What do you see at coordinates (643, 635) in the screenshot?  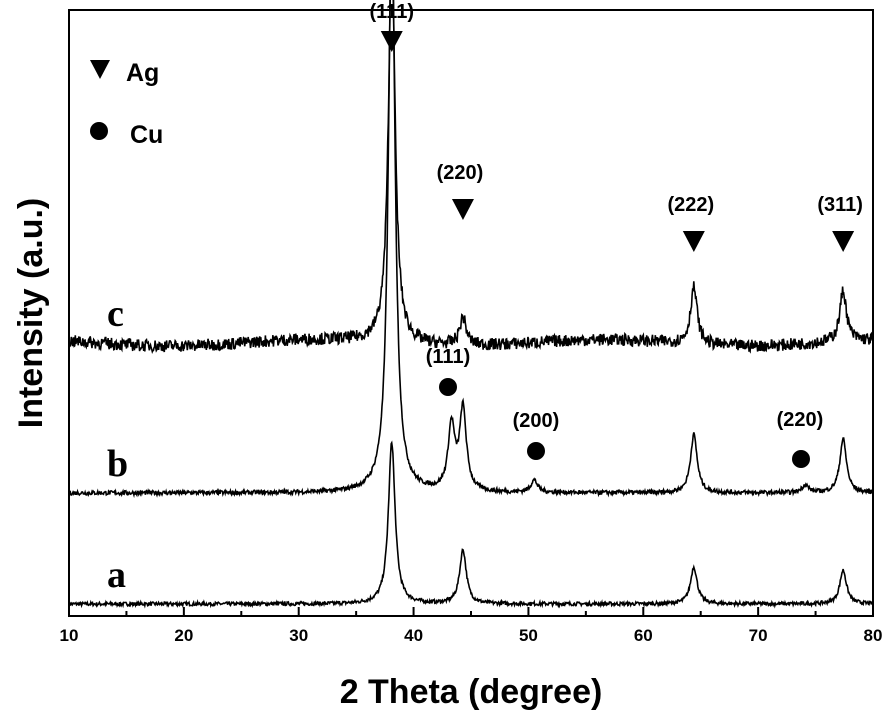 I see `x-tick-label: 60` at bounding box center [643, 635].